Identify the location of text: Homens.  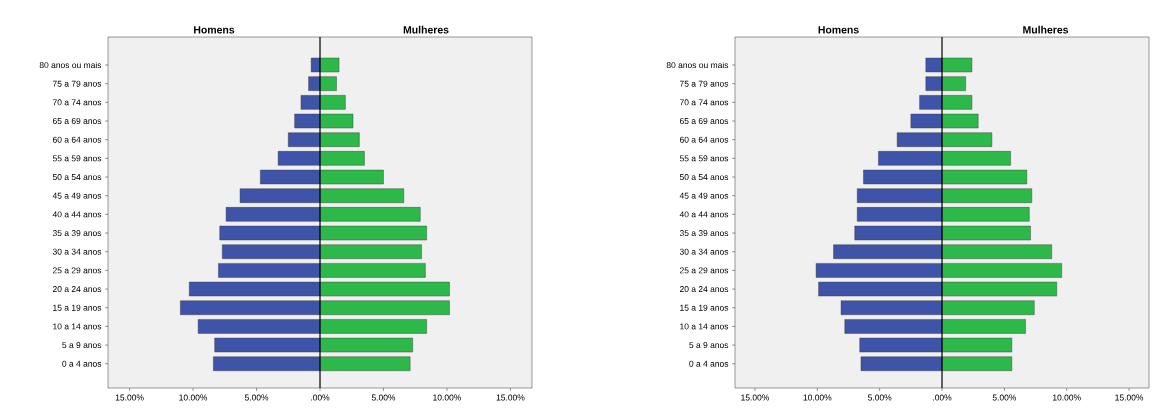
(838, 30).